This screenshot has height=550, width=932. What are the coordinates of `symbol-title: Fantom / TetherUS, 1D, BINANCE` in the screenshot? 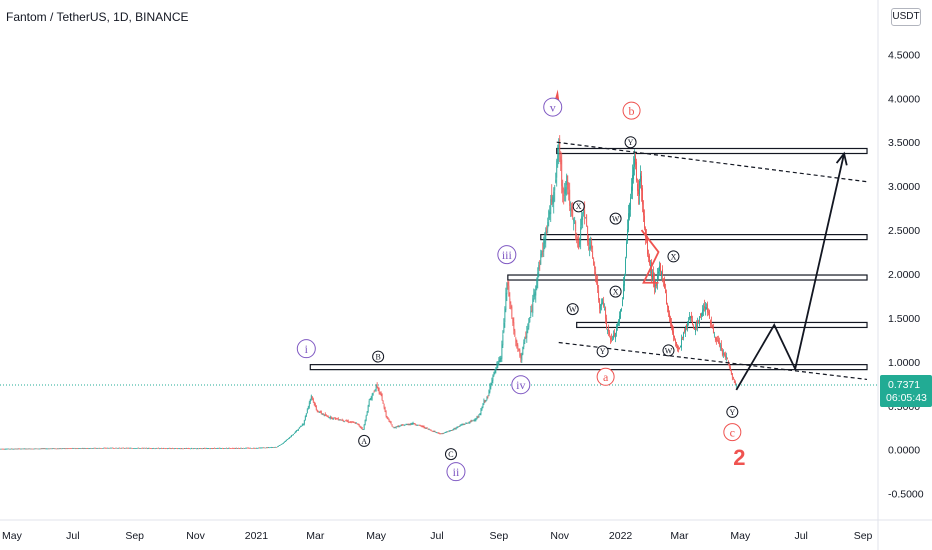 It's located at (97, 17).